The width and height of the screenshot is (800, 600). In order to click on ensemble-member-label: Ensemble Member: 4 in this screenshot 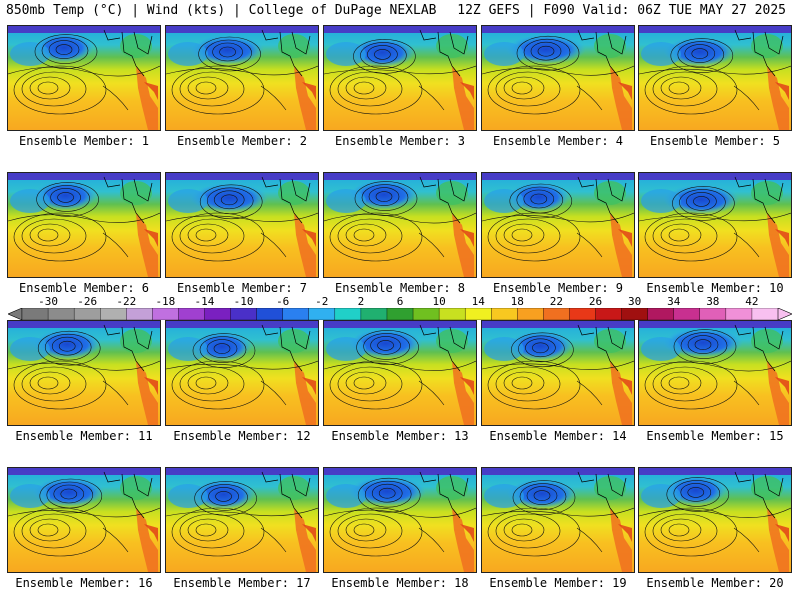, I will do `click(558, 141)`.